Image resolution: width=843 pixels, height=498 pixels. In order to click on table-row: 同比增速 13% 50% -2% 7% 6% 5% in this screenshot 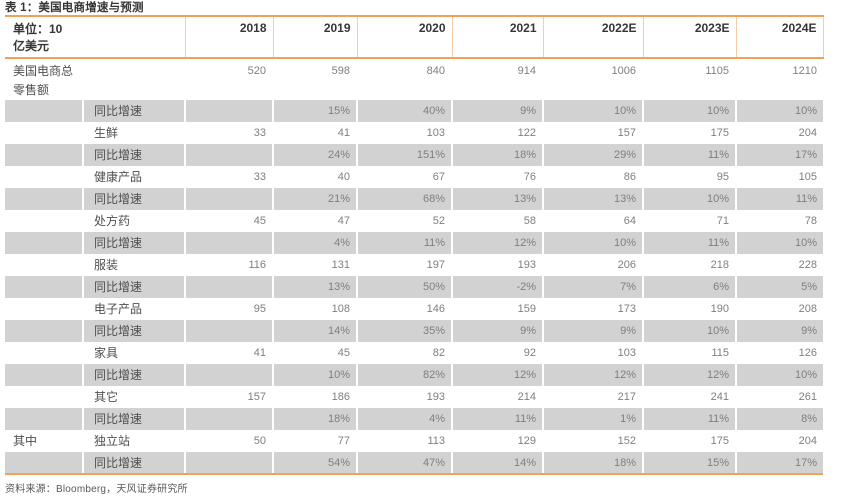, I will do `click(414, 287)`.